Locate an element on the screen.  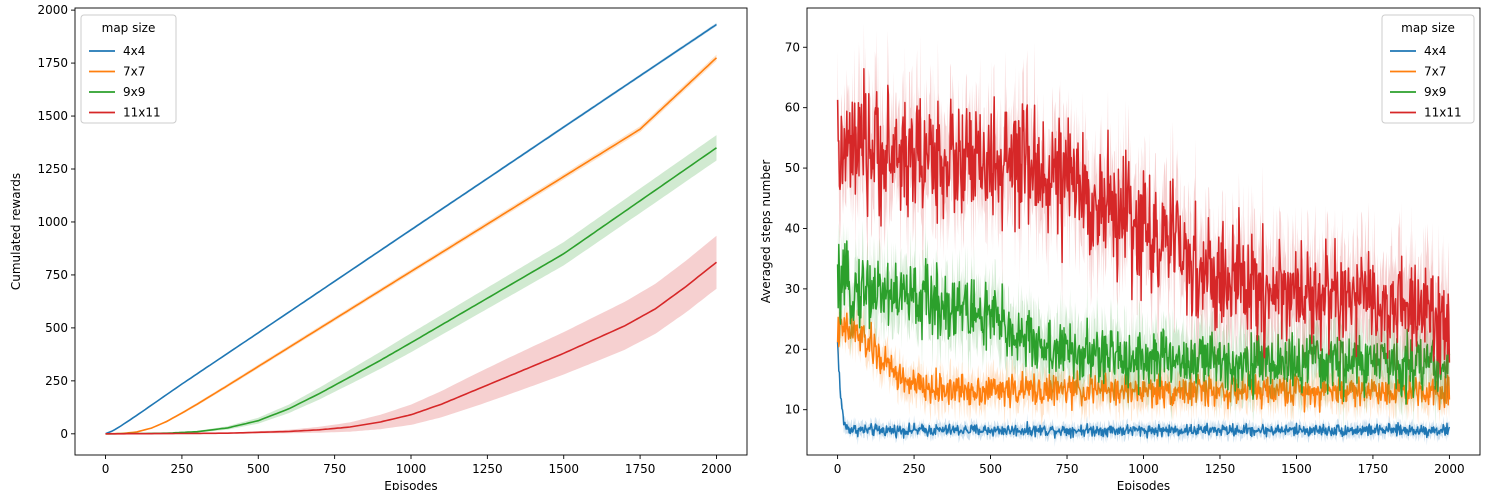
y-tick-label: 2000 is located at coordinates (52, 10).